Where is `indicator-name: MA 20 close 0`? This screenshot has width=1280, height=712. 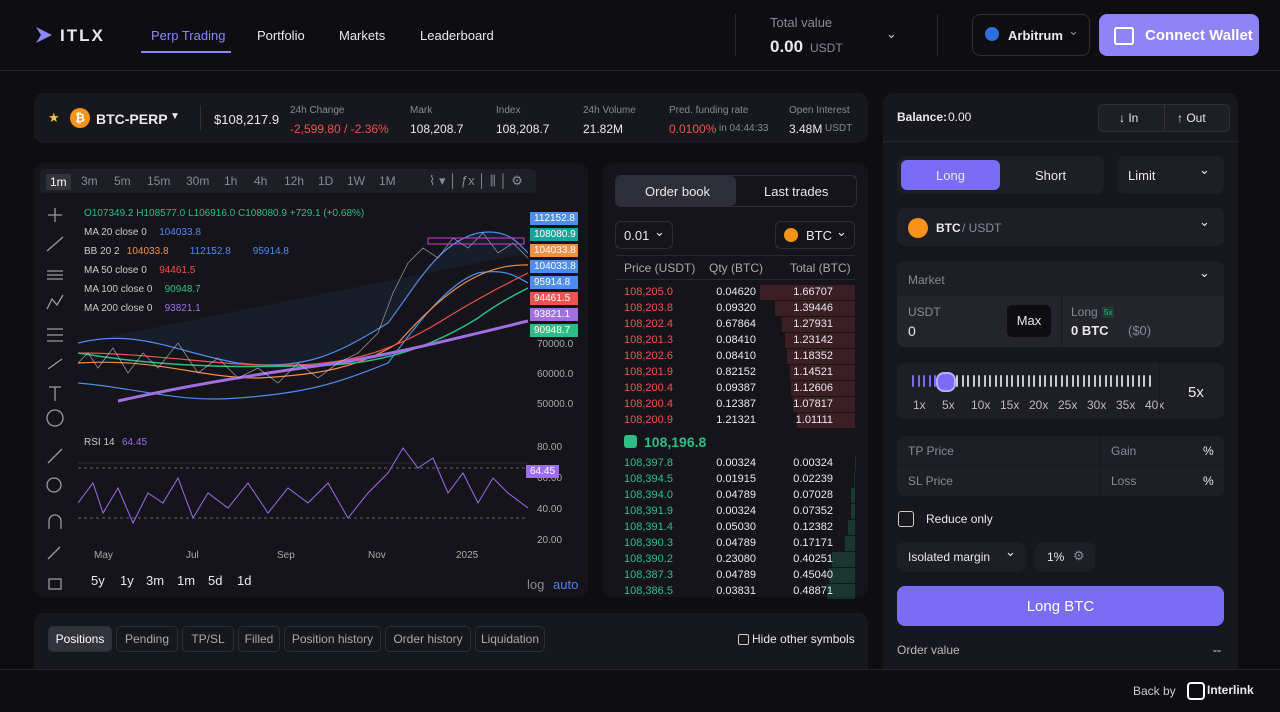 indicator-name: MA 20 close 0 is located at coordinates (115, 232).